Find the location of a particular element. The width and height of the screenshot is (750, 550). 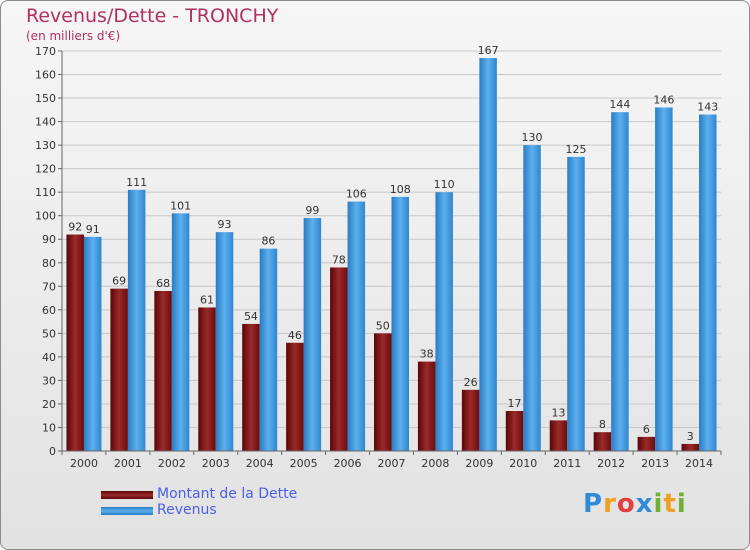

legend-label-dette: Montant de la Dette is located at coordinates (227, 494).